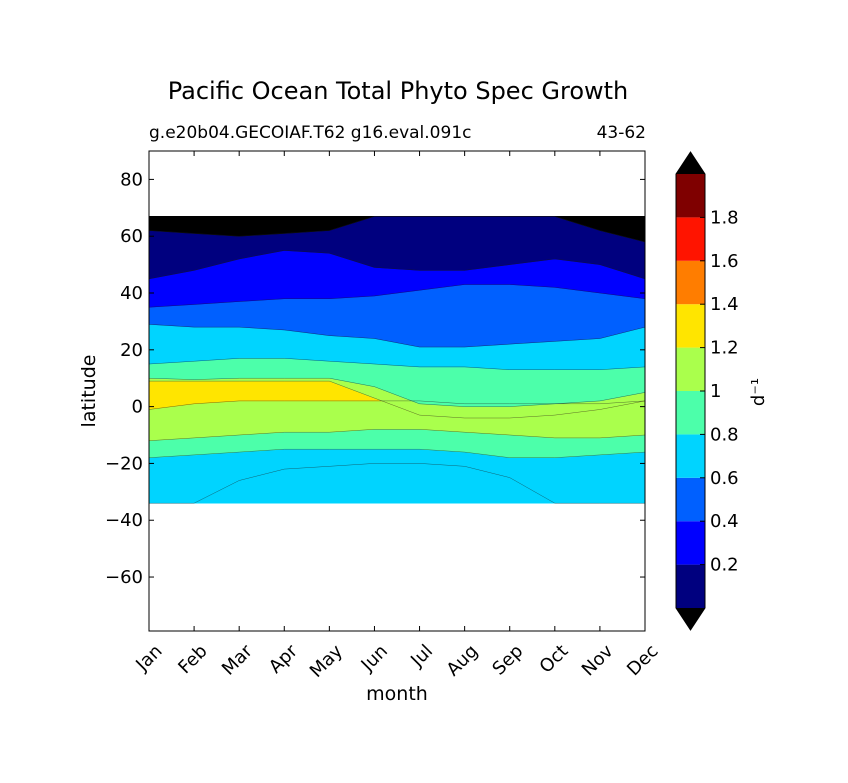 This screenshot has width=848, height=783. Describe the element at coordinates (715, 391) in the screenshot. I see `colorbar-tick-label: 1` at that location.